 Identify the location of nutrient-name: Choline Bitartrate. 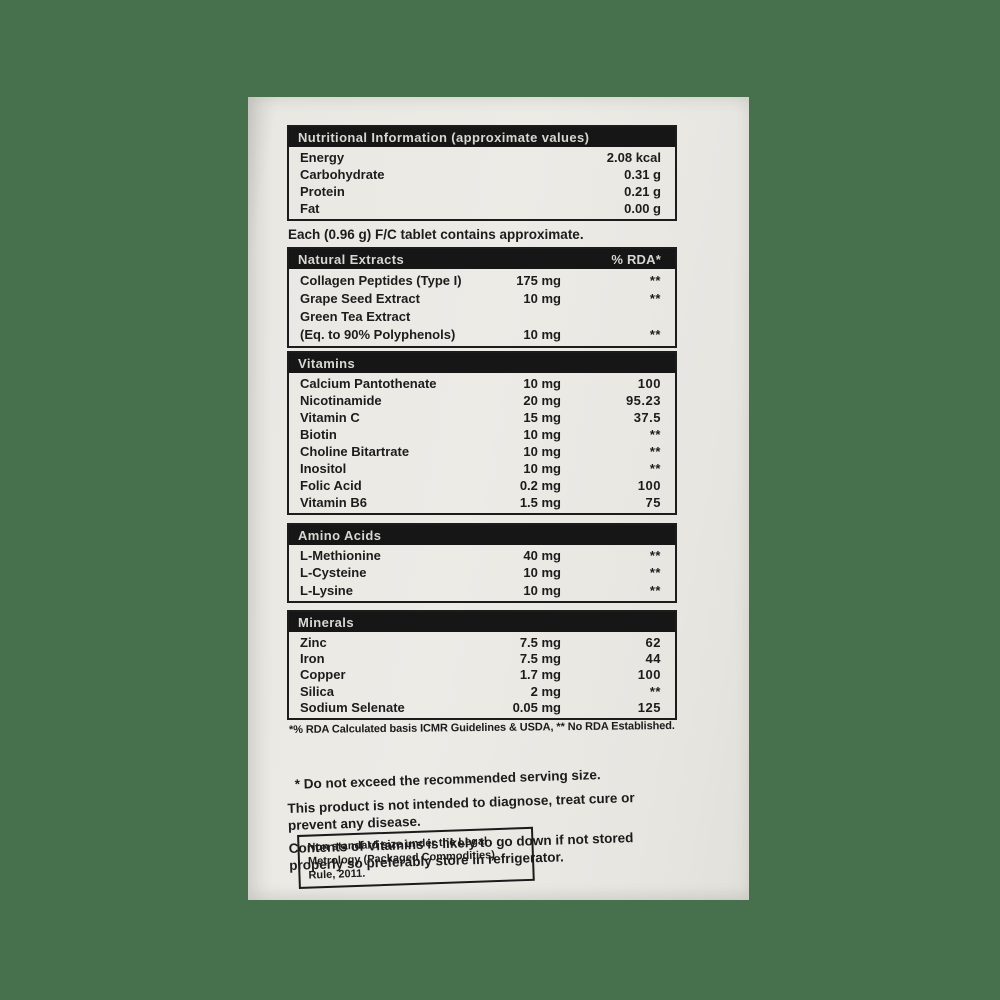
(355, 451).